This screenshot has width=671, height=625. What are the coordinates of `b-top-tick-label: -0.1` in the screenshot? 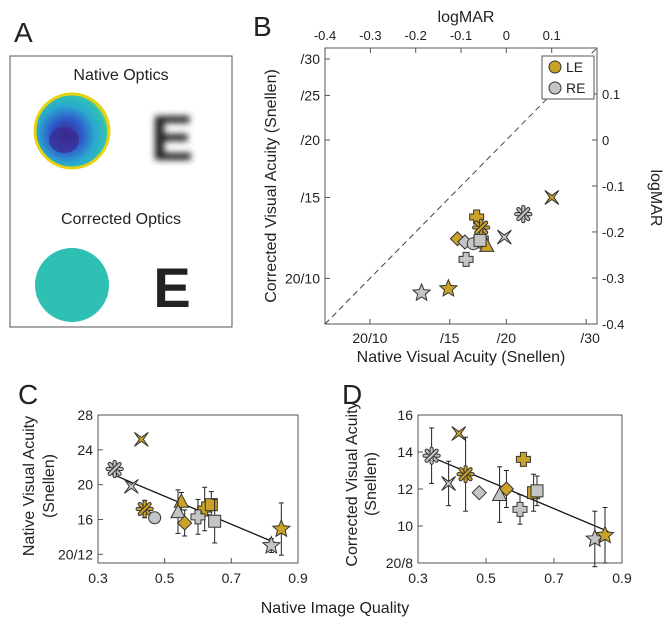 It's located at (461, 35).